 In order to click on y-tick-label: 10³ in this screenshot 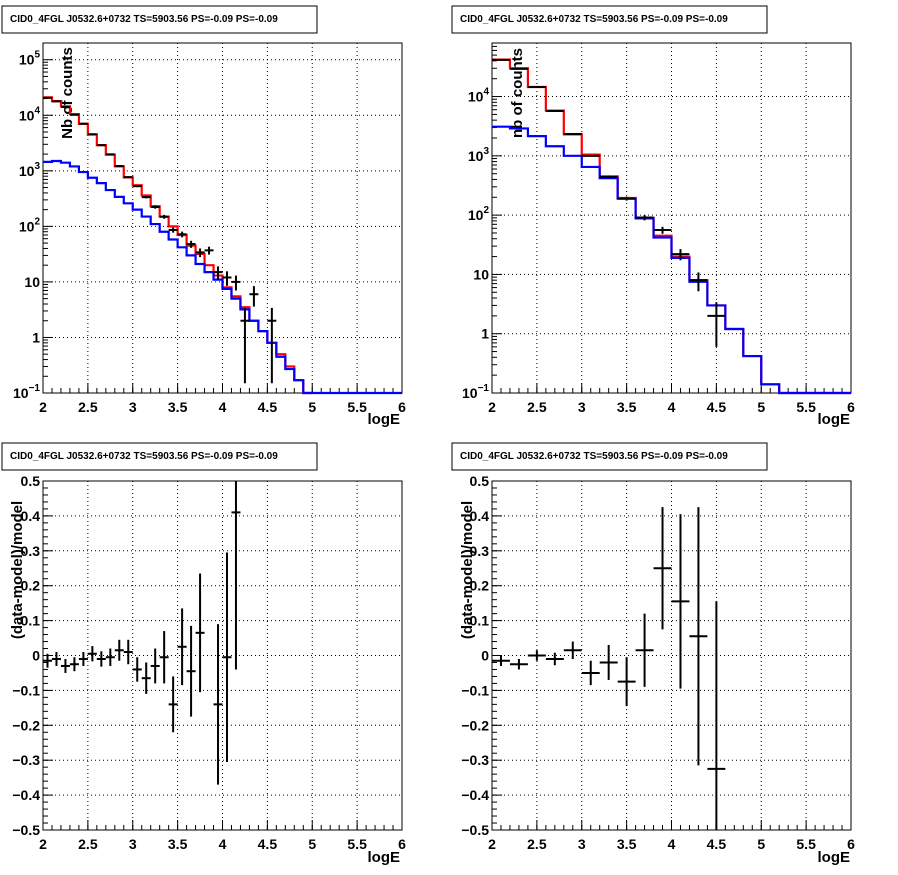, I will do `click(30, 170)`.